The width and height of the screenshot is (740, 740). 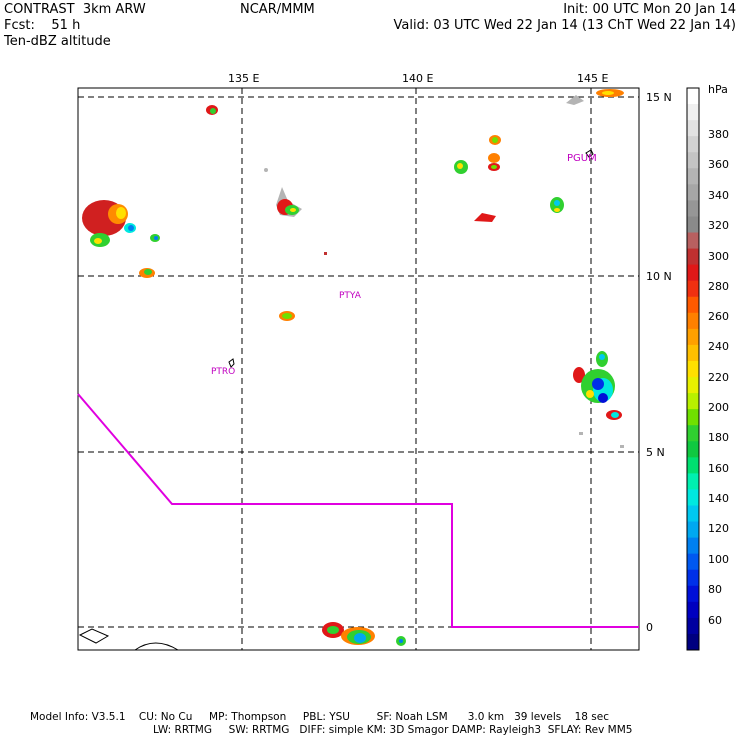 What do you see at coordinates (589, 153) in the screenshot?
I see `coastline-guam` at bounding box center [589, 153].